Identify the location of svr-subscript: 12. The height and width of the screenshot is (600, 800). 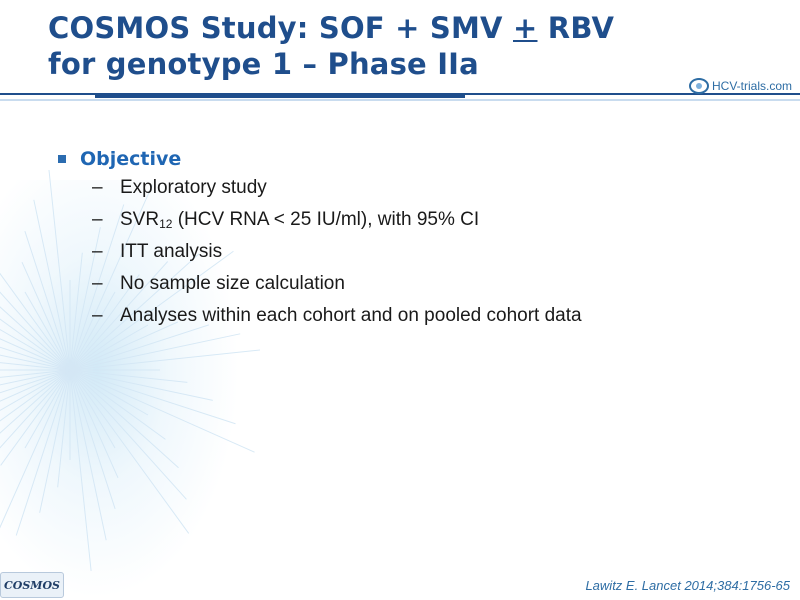
(166, 224).